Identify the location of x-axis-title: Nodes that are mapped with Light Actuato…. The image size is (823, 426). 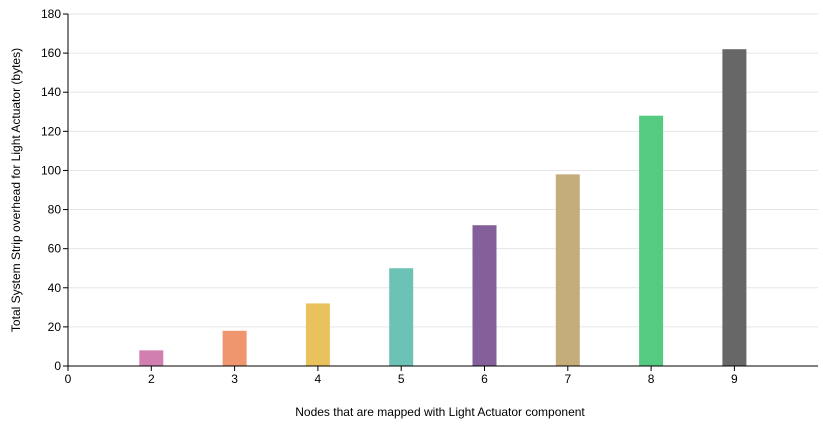
(440, 412).